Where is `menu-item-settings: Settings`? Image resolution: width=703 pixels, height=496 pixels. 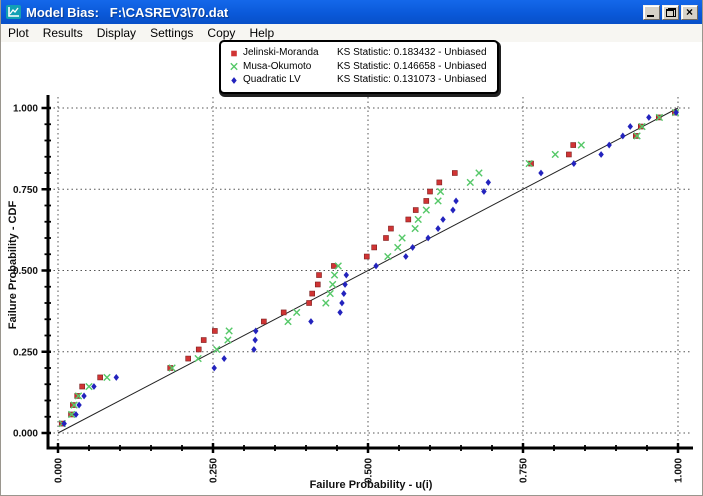
menu-item-settings: Settings is located at coordinates (172, 33).